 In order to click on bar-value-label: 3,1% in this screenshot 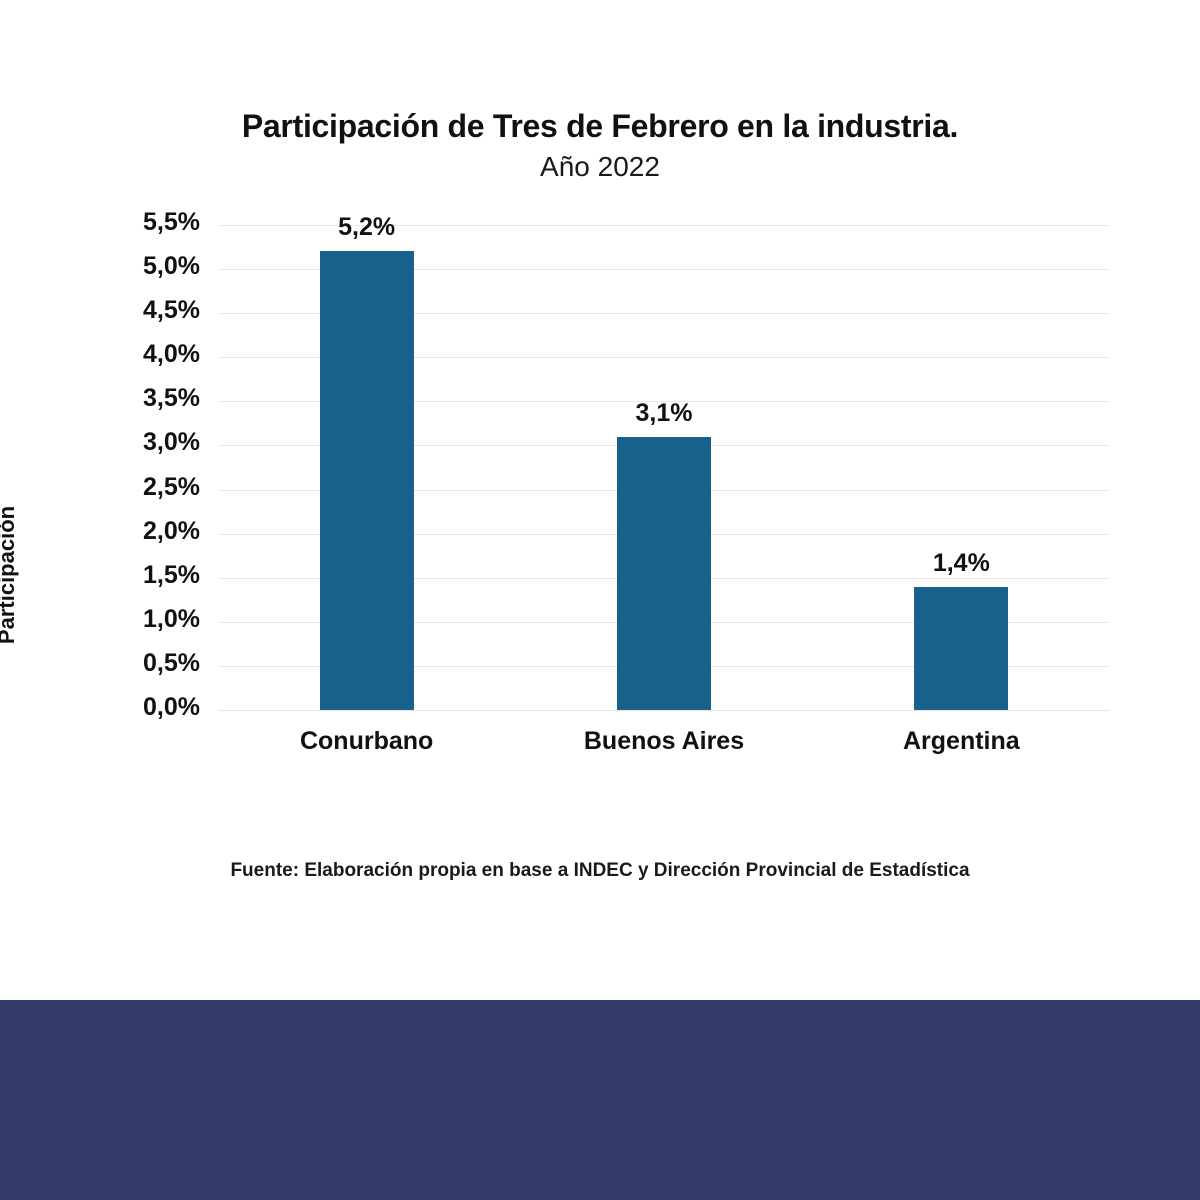, I will do `click(664, 412)`.